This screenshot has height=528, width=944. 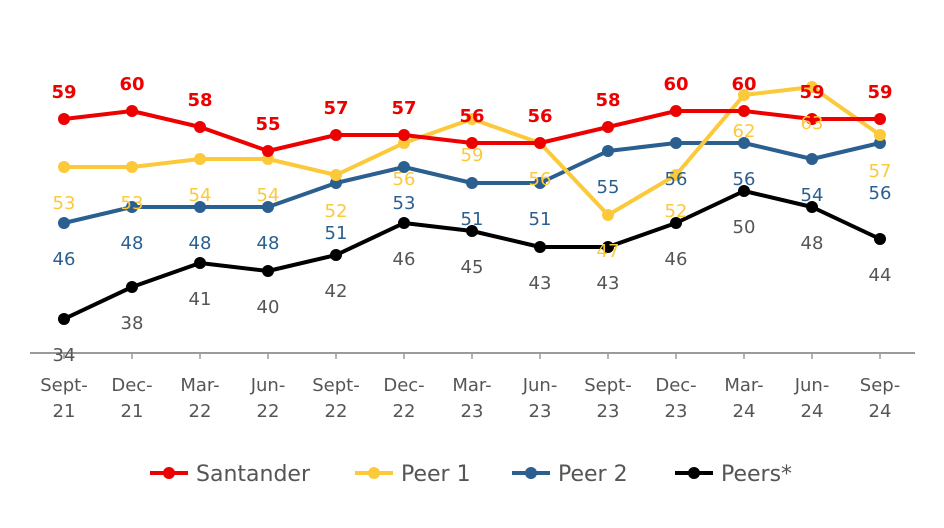 I want to click on data-label: 63, so click(x=812, y=123).